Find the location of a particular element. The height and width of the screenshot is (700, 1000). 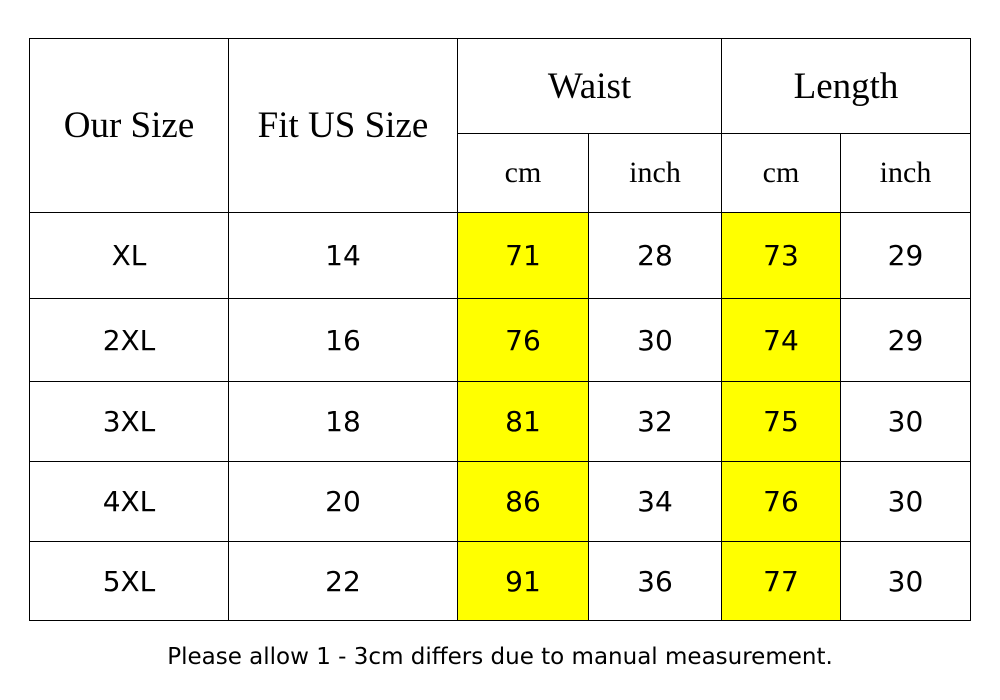

table-row: 2XL 16 76 30 74 29 is located at coordinates (500, 340).